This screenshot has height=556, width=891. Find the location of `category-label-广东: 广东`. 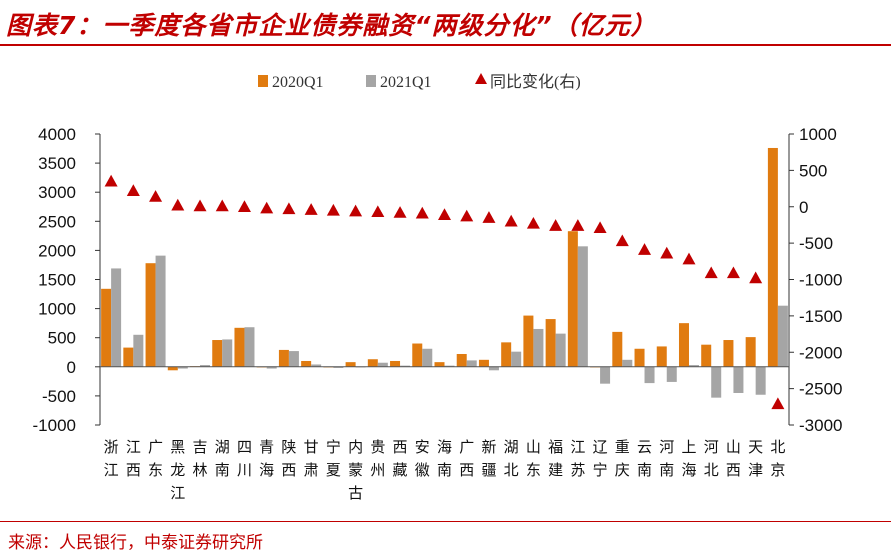

category-label-广东: 广东 is located at coordinates (155, 458).